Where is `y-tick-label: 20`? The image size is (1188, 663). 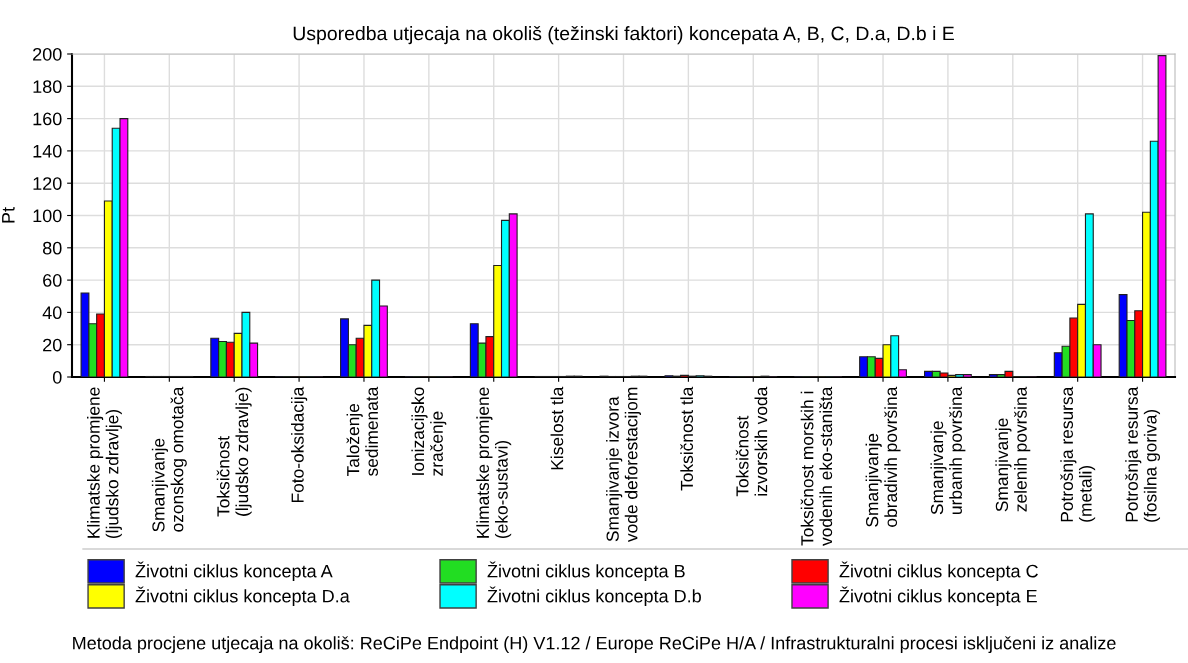 y-tick-label: 20 is located at coordinates (52, 345).